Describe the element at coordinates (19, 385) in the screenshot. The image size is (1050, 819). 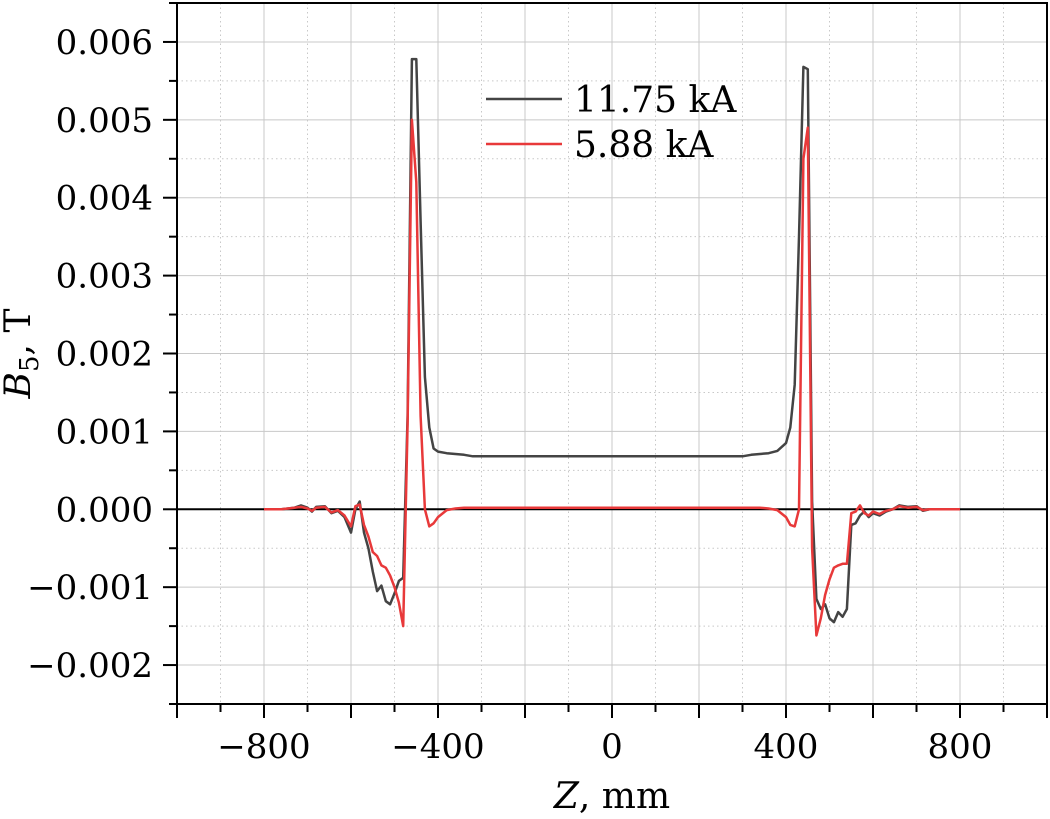
I see `y-axis-label-main: B` at that location.